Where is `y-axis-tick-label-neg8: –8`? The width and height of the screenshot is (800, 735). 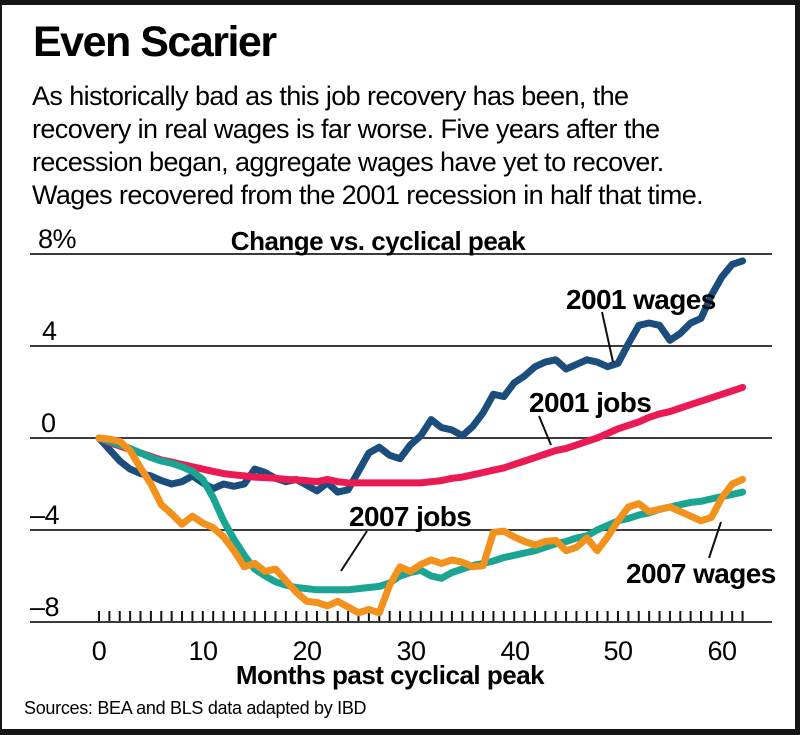 y-axis-tick-label-neg8: –8 is located at coordinates (45, 607).